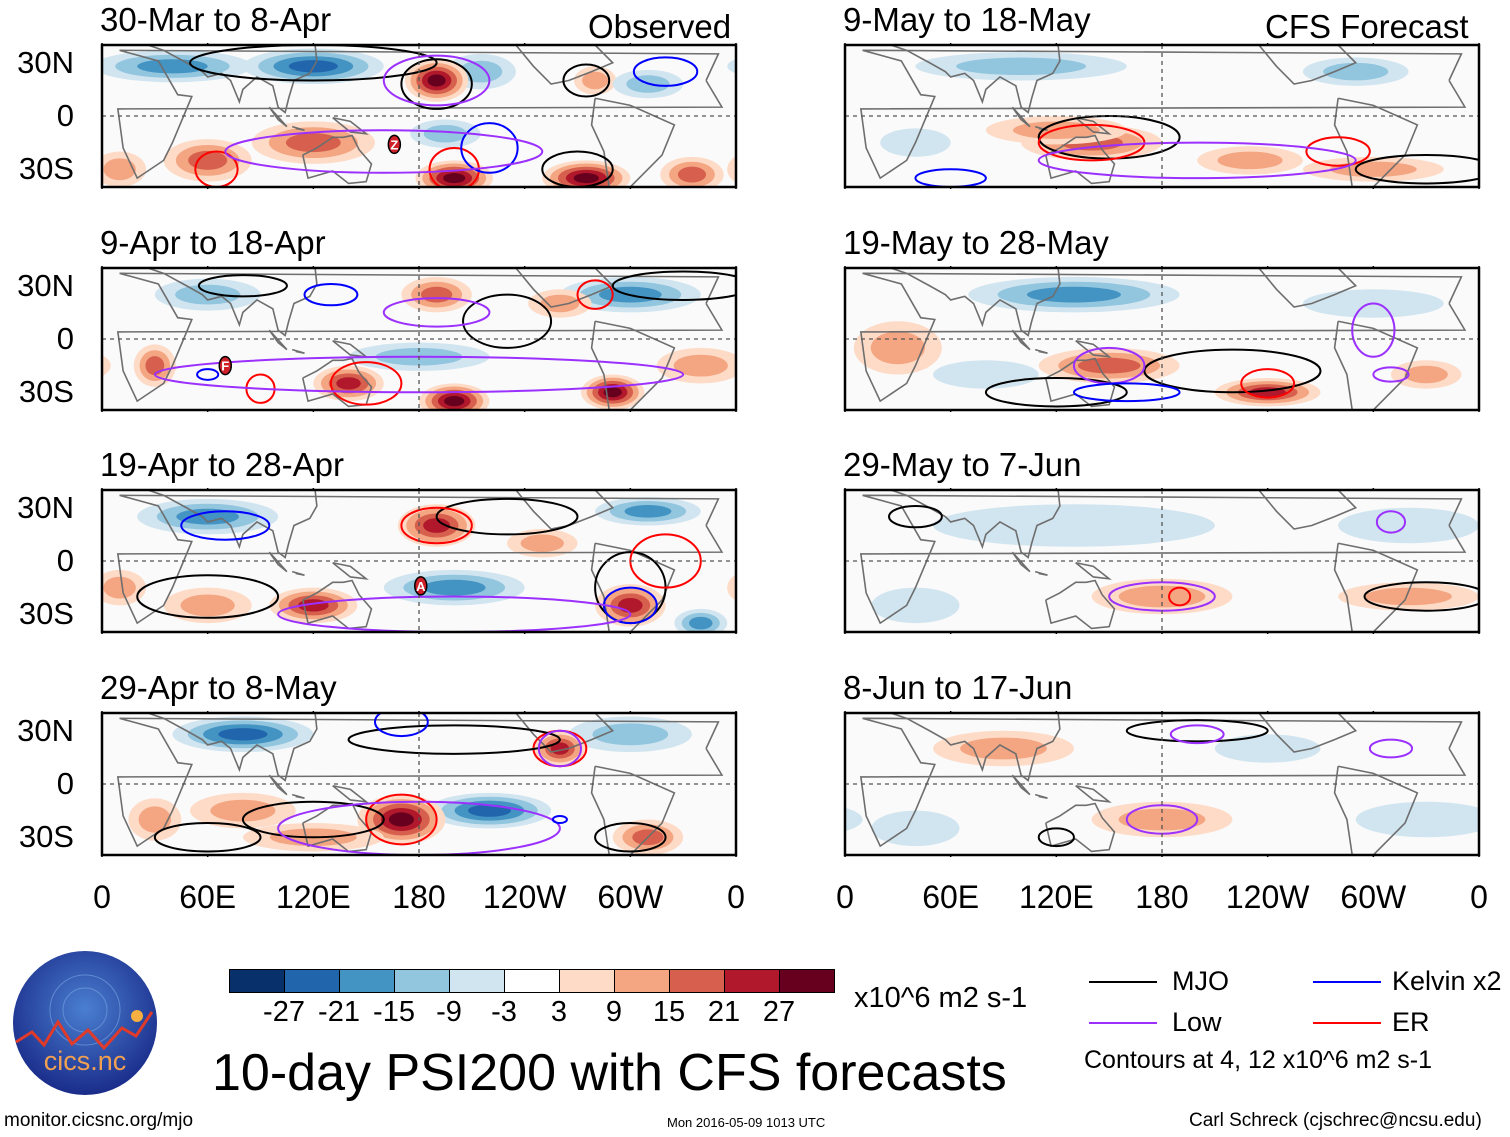 This screenshot has width=1510, height=1137. I want to click on lon-label: 180, so click(1162, 897).